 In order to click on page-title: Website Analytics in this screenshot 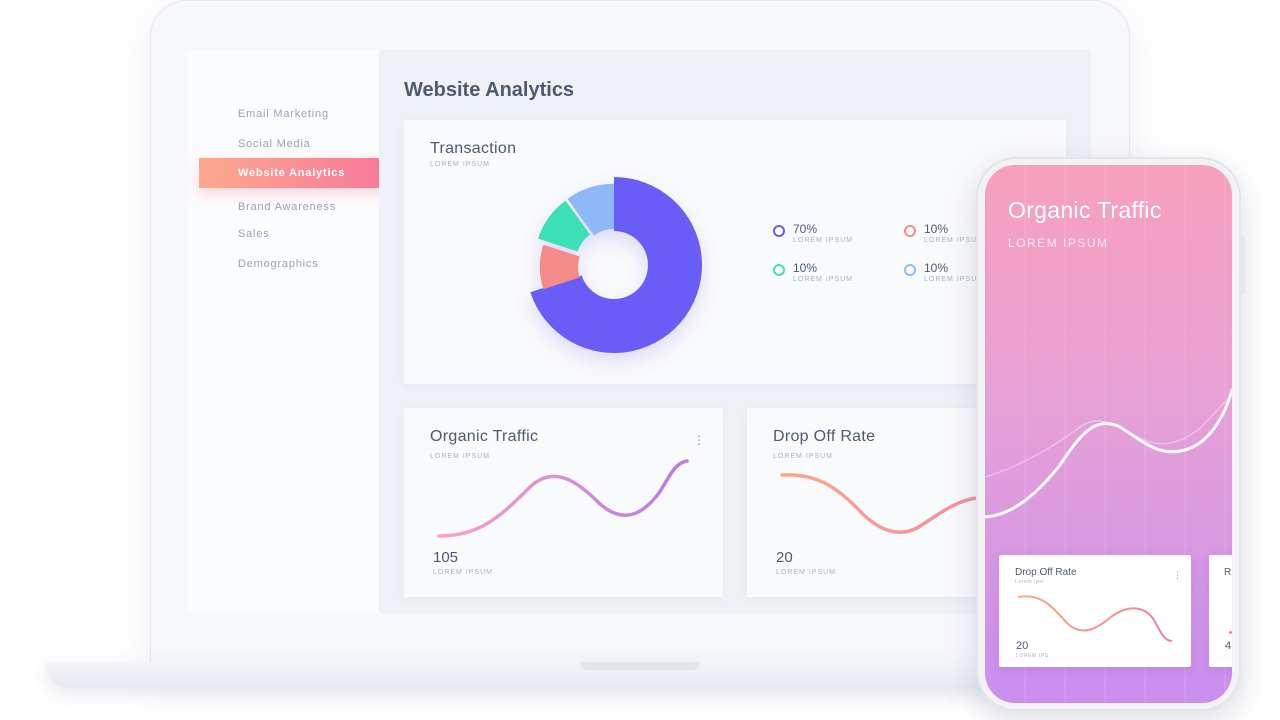, I will do `click(489, 90)`.